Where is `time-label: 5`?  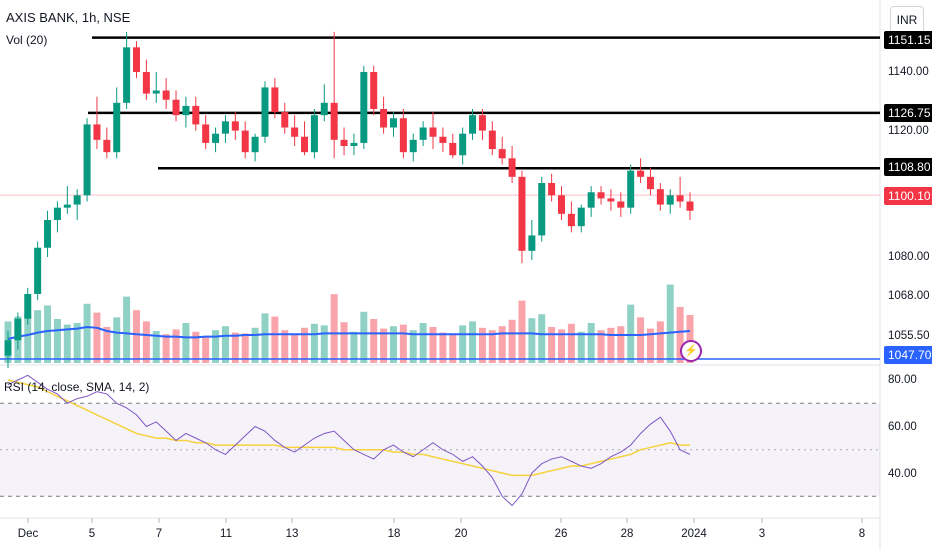 time-label: 5 is located at coordinates (92, 534).